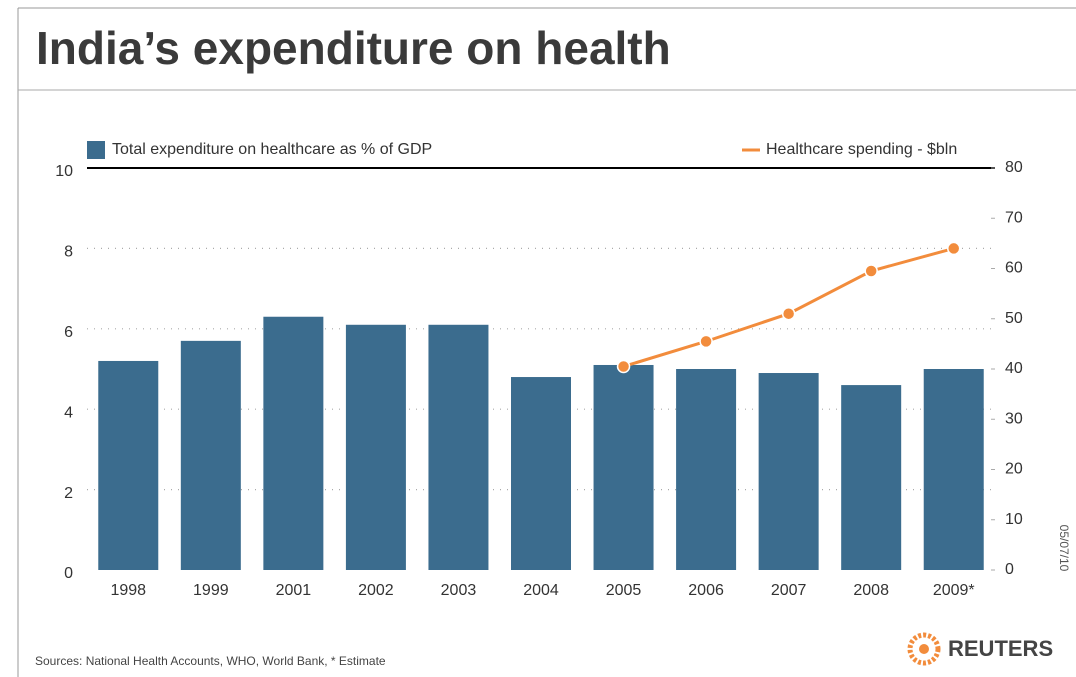 The height and width of the screenshot is (677, 1076). Describe the element at coordinates (353, 48) in the screenshot. I see `chart-title: India’s expenditure on health` at that location.